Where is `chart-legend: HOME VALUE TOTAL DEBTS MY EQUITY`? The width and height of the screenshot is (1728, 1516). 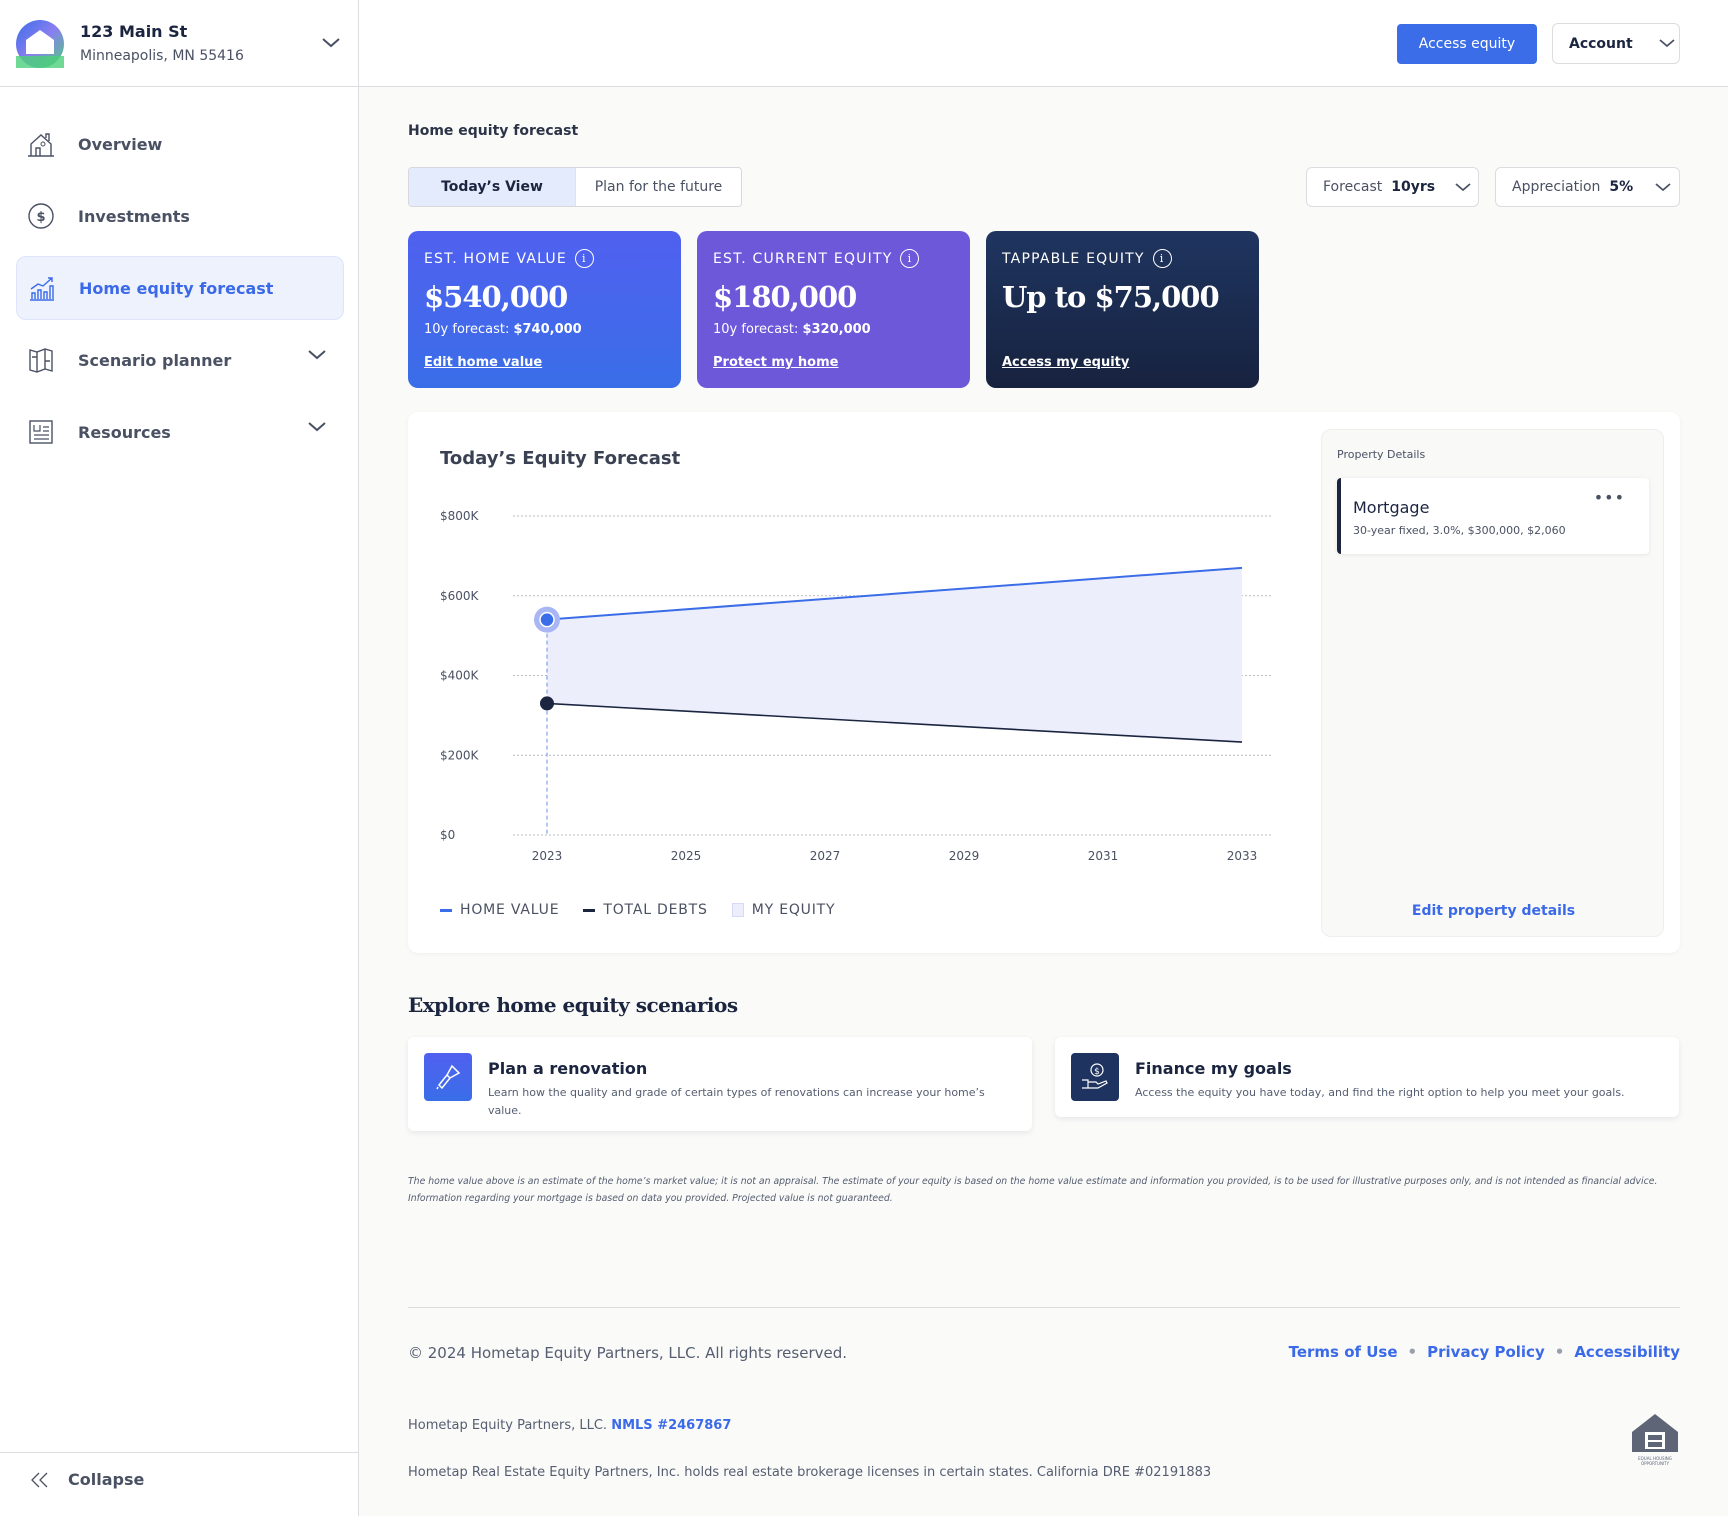 chart-legend: HOME VALUE TOTAL DEBTS MY EQUITY is located at coordinates (637, 910).